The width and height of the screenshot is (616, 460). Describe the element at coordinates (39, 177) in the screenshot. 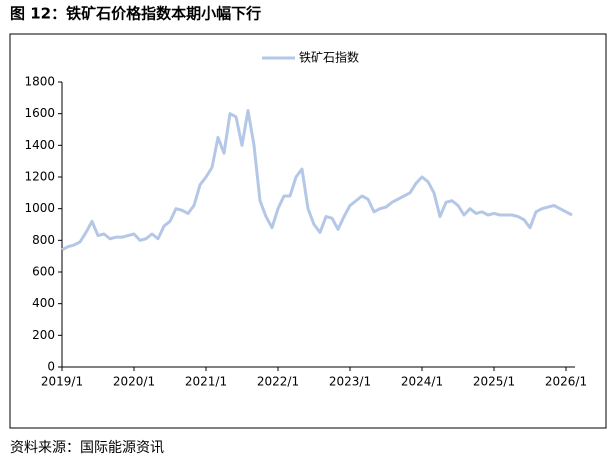

I see `y-tick-label: 1200` at that location.